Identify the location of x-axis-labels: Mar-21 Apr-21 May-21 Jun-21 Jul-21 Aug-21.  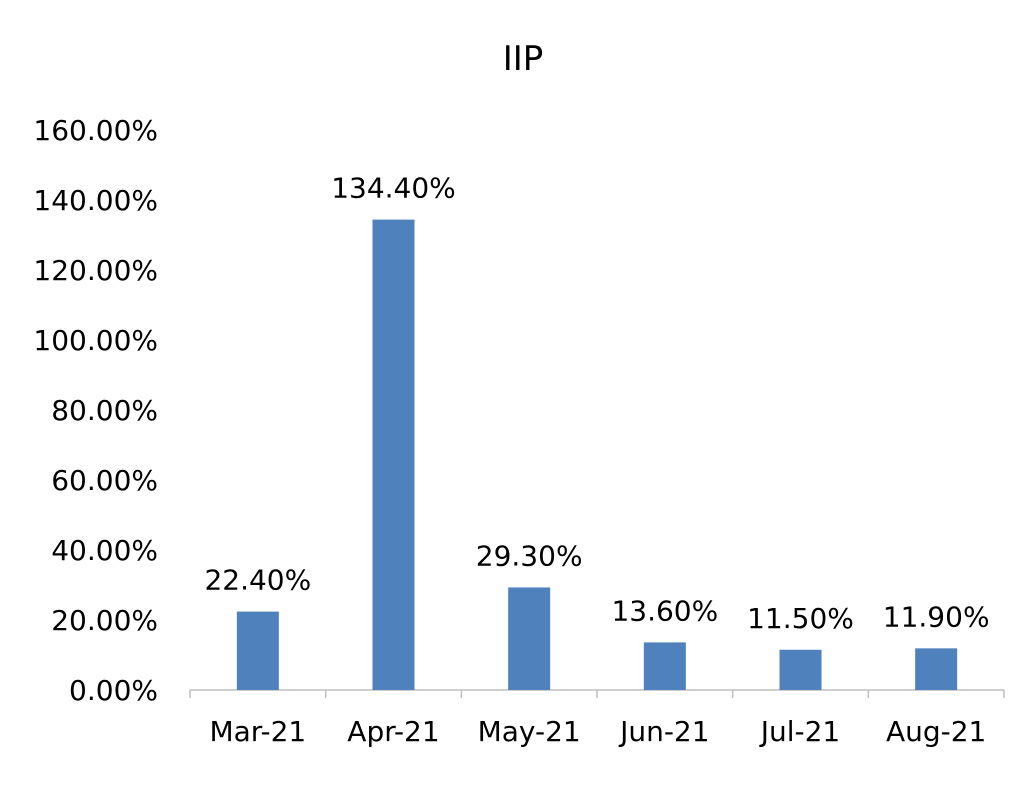
(597, 731).